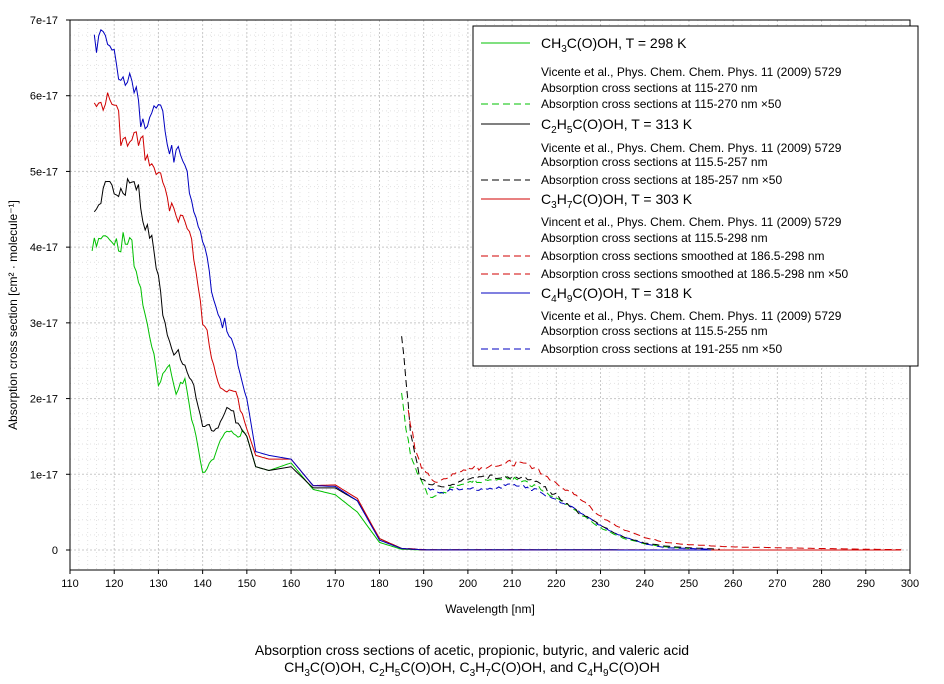 This screenshot has height=684, width=944. What do you see at coordinates (733, 584) in the screenshot?
I see `x-tick-label: 260` at bounding box center [733, 584].